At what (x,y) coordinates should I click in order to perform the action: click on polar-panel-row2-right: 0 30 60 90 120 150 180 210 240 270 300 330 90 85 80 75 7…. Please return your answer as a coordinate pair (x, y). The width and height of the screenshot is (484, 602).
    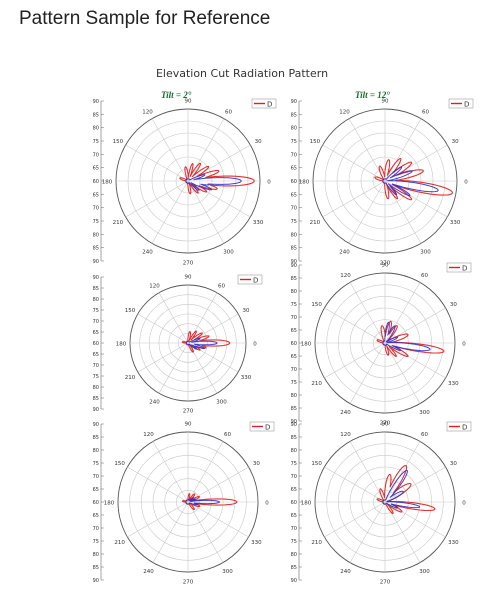
    Looking at the image, I should click on (381, 345).